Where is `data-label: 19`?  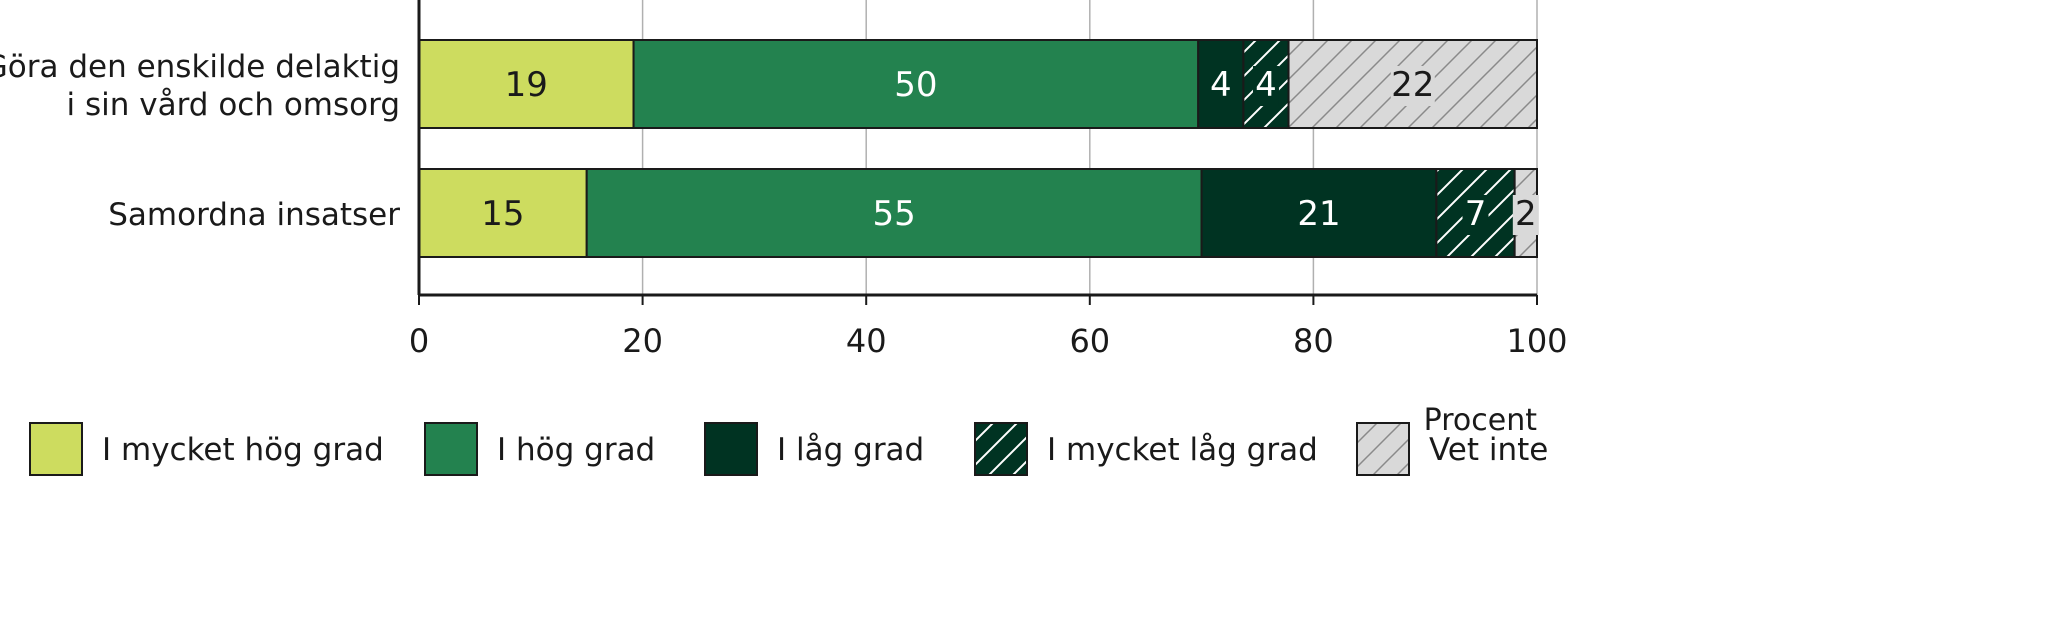
data-label: 19 is located at coordinates (526, 85).